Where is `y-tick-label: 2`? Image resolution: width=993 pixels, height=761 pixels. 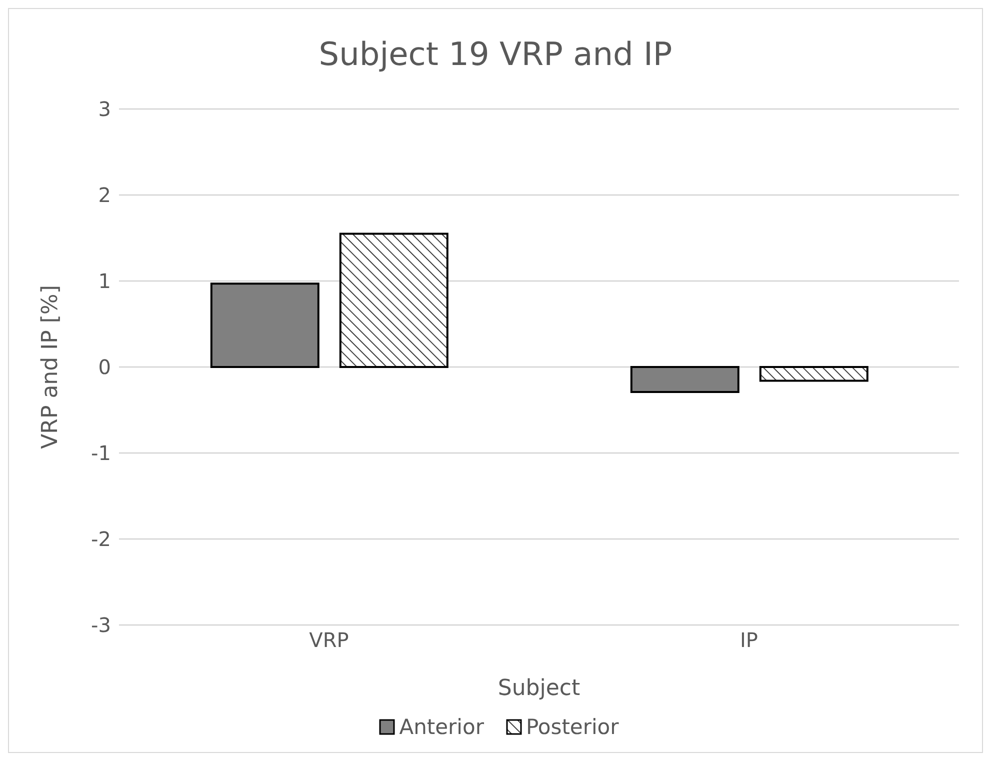
y-tick-label: 2 is located at coordinates (104, 195).